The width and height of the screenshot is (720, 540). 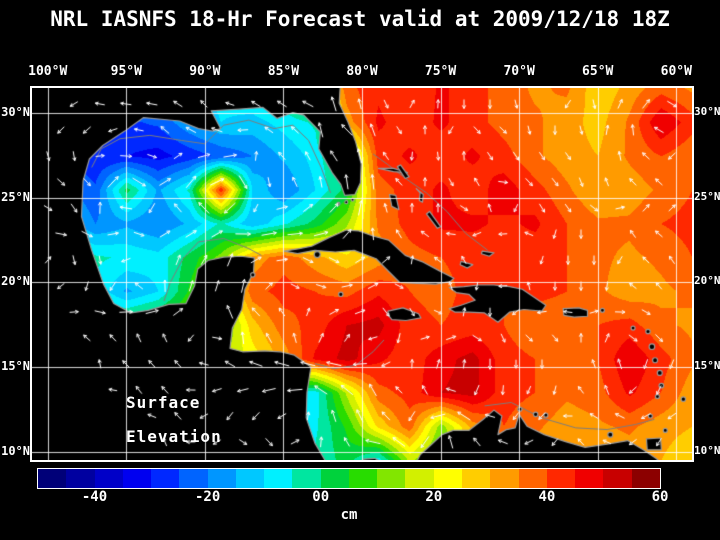 What do you see at coordinates (15, 112) in the screenshot?
I see `lat-tick-label-left: 30°N` at bounding box center [15, 112].